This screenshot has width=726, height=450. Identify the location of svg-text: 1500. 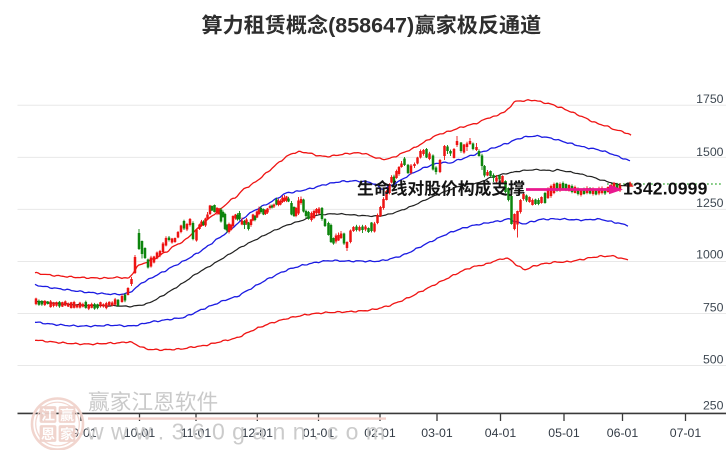
(710, 152).